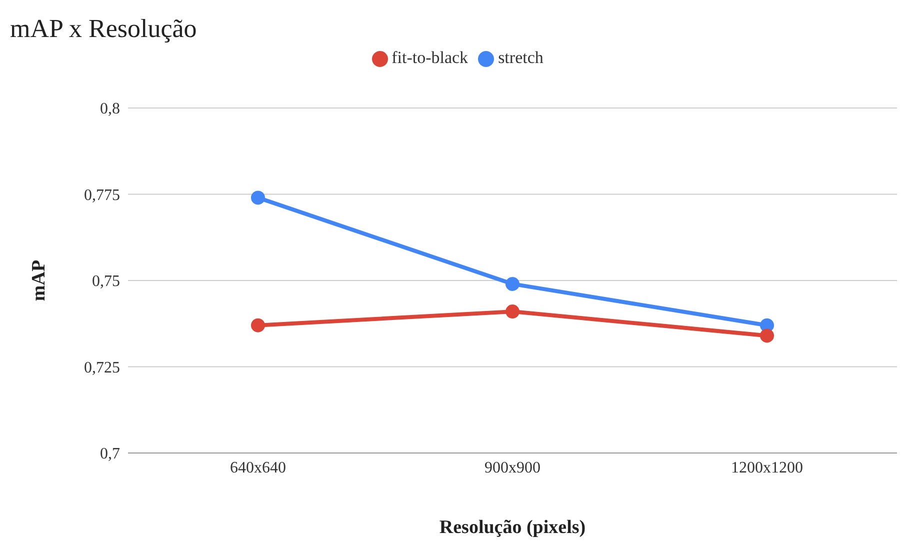 The width and height of the screenshot is (905, 549). I want to click on legend-label: fit-to-black, so click(430, 57).